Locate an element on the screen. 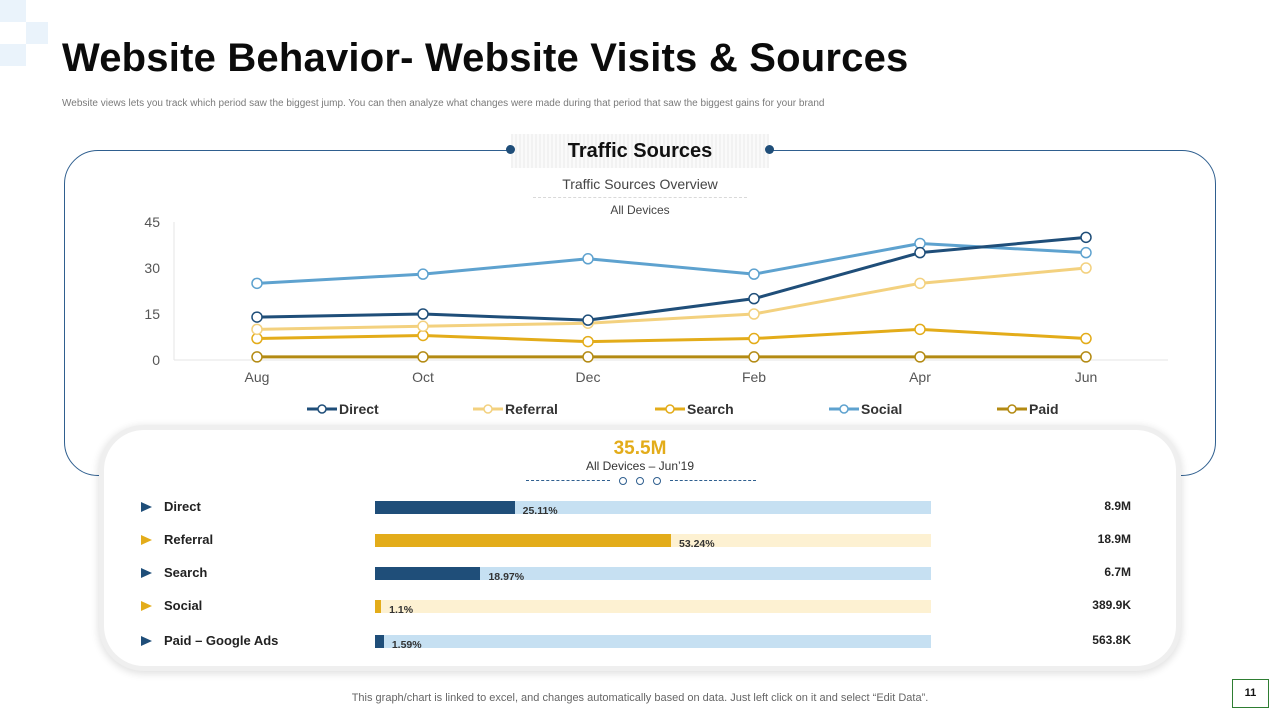  x-tick-label: Feb is located at coordinates (754, 377).